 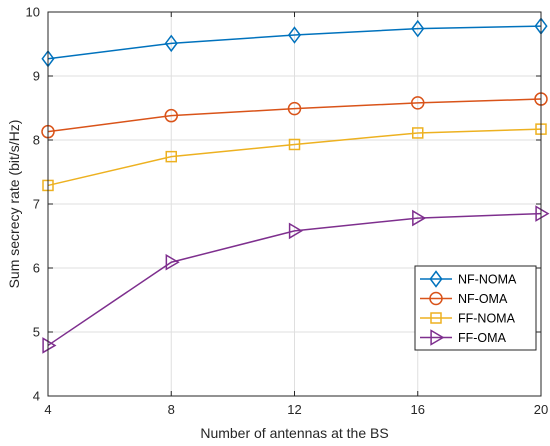 What do you see at coordinates (36, 140) in the screenshot?
I see `y-tick-label: 8` at bounding box center [36, 140].